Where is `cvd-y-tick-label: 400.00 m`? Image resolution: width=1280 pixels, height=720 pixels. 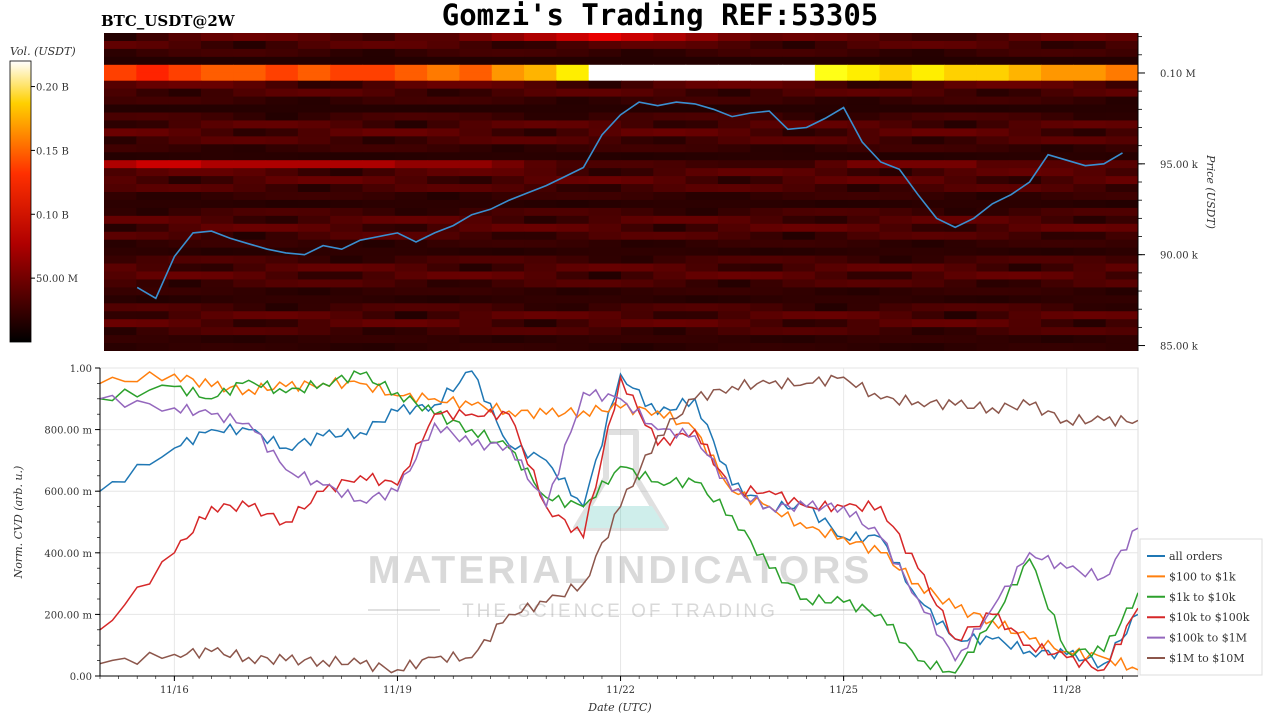
cvd-y-tick-label: 400.00 m is located at coordinates (68, 554).